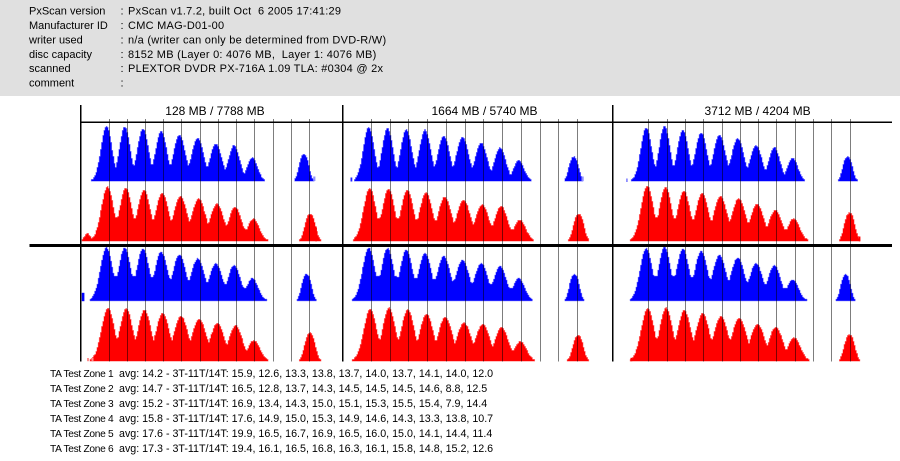  I want to click on svg-text: TA Test Zone 1, so click(82, 374).